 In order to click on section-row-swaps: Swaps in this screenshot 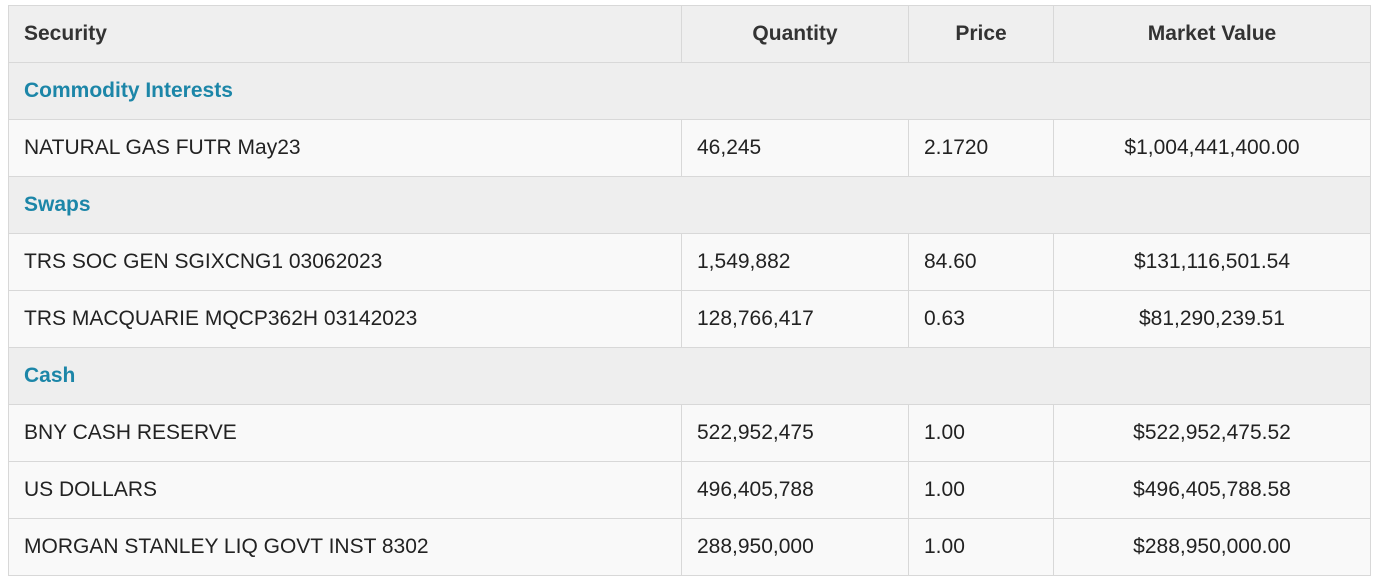, I will do `click(689, 205)`.